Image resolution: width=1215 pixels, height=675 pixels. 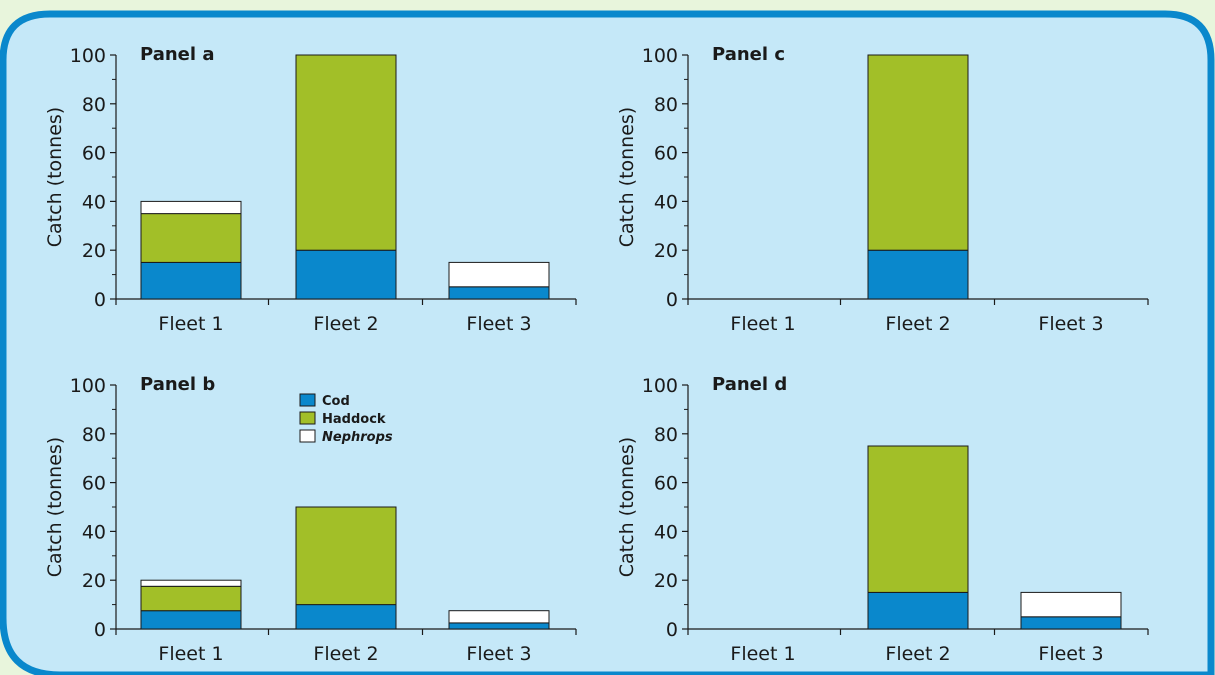 What do you see at coordinates (307, 436) in the screenshot?
I see `legend-swatch-nephrops` at bounding box center [307, 436].